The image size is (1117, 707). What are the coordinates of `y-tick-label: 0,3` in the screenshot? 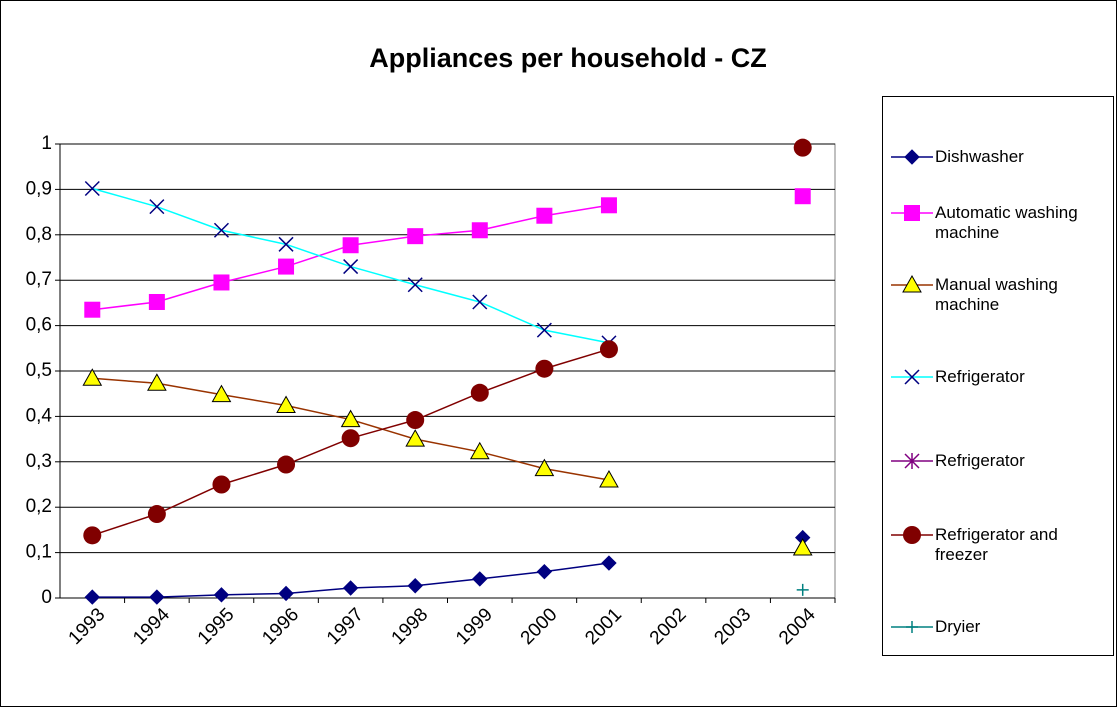 It's located at (39, 461).